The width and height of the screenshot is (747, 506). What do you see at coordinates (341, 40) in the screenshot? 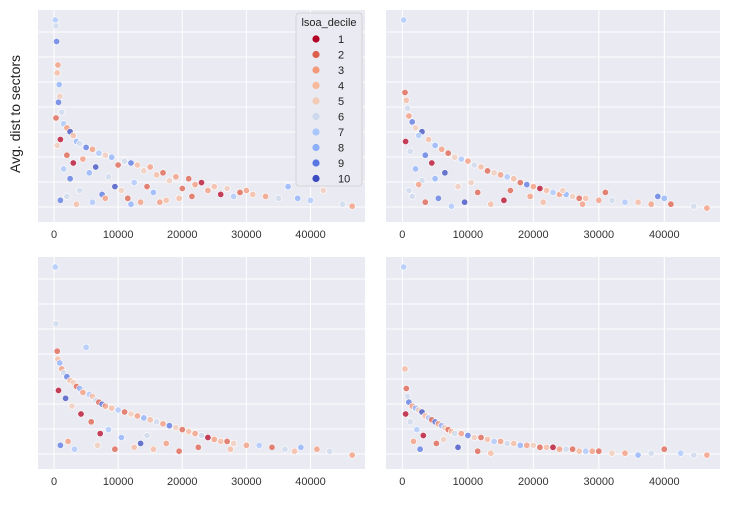
I see `legend-label-1: 1` at bounding box center [341, 40].